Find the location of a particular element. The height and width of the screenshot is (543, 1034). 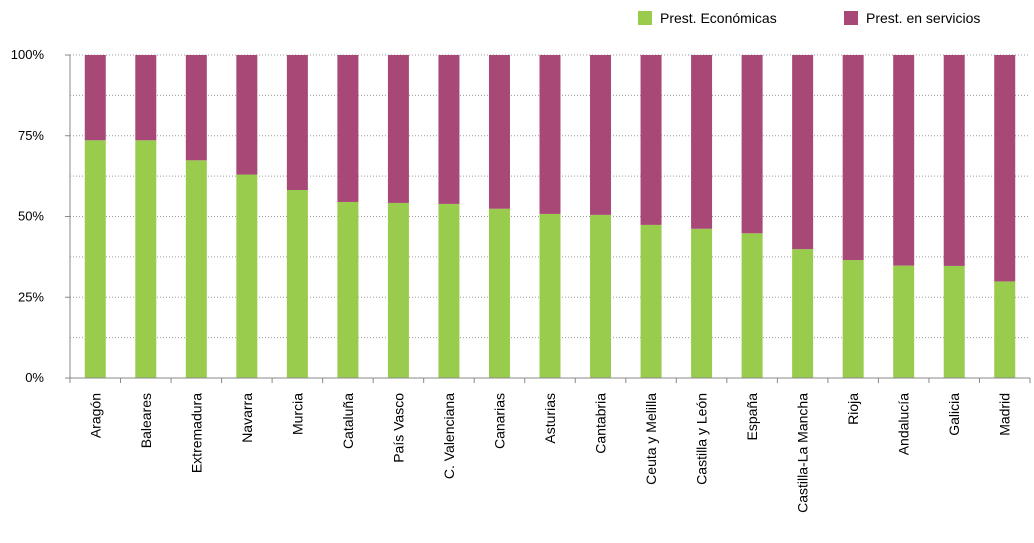

category-label: Madrid is located at coordinates (1005, 414).